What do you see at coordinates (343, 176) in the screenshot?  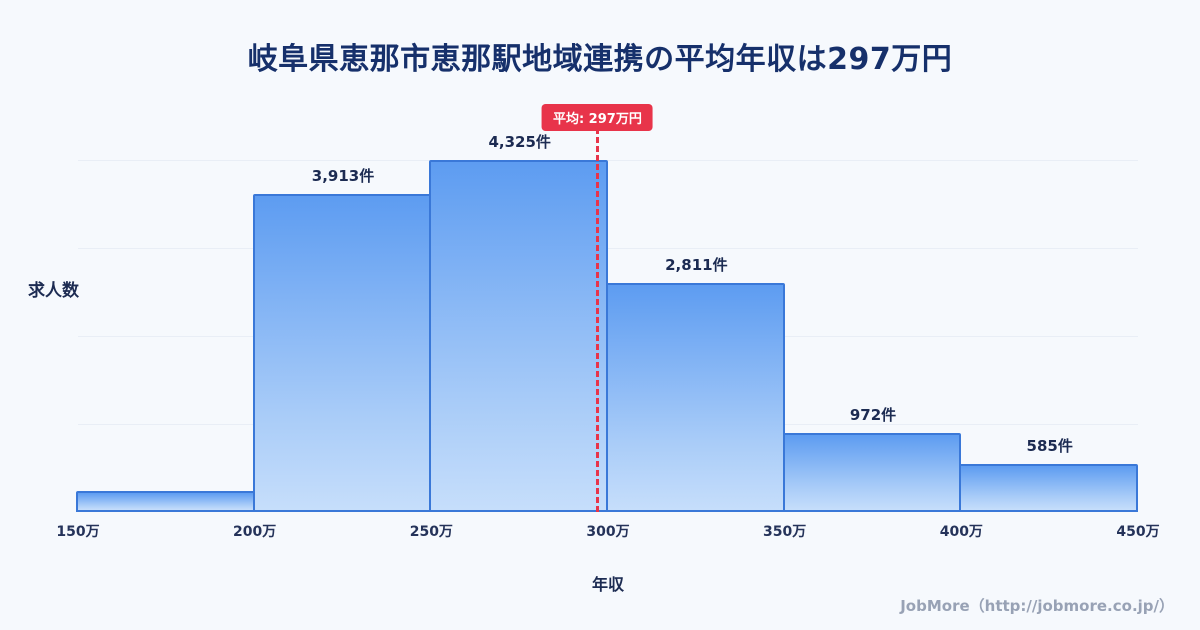 I see `bar-value-label: 3,913件` at bounding box center [343, 176].